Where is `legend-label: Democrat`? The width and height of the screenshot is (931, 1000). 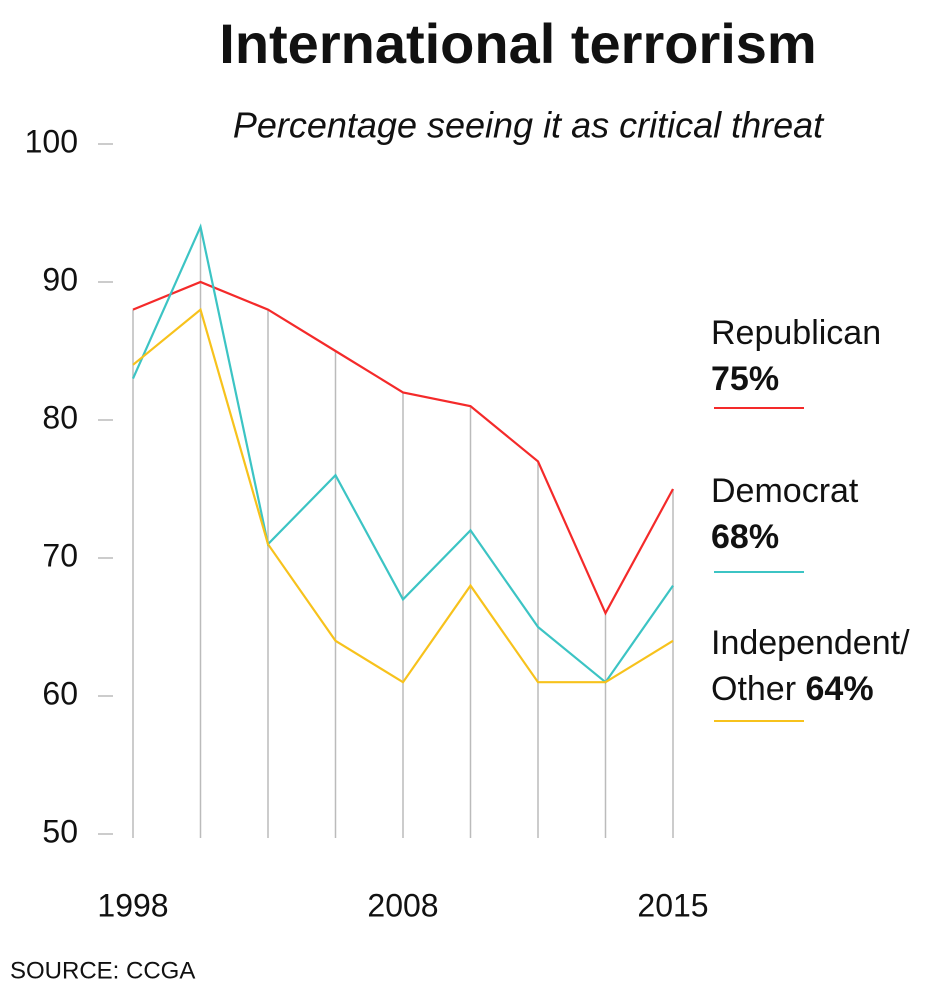 legend-label: Democrat is located at coordinates (785, 491).